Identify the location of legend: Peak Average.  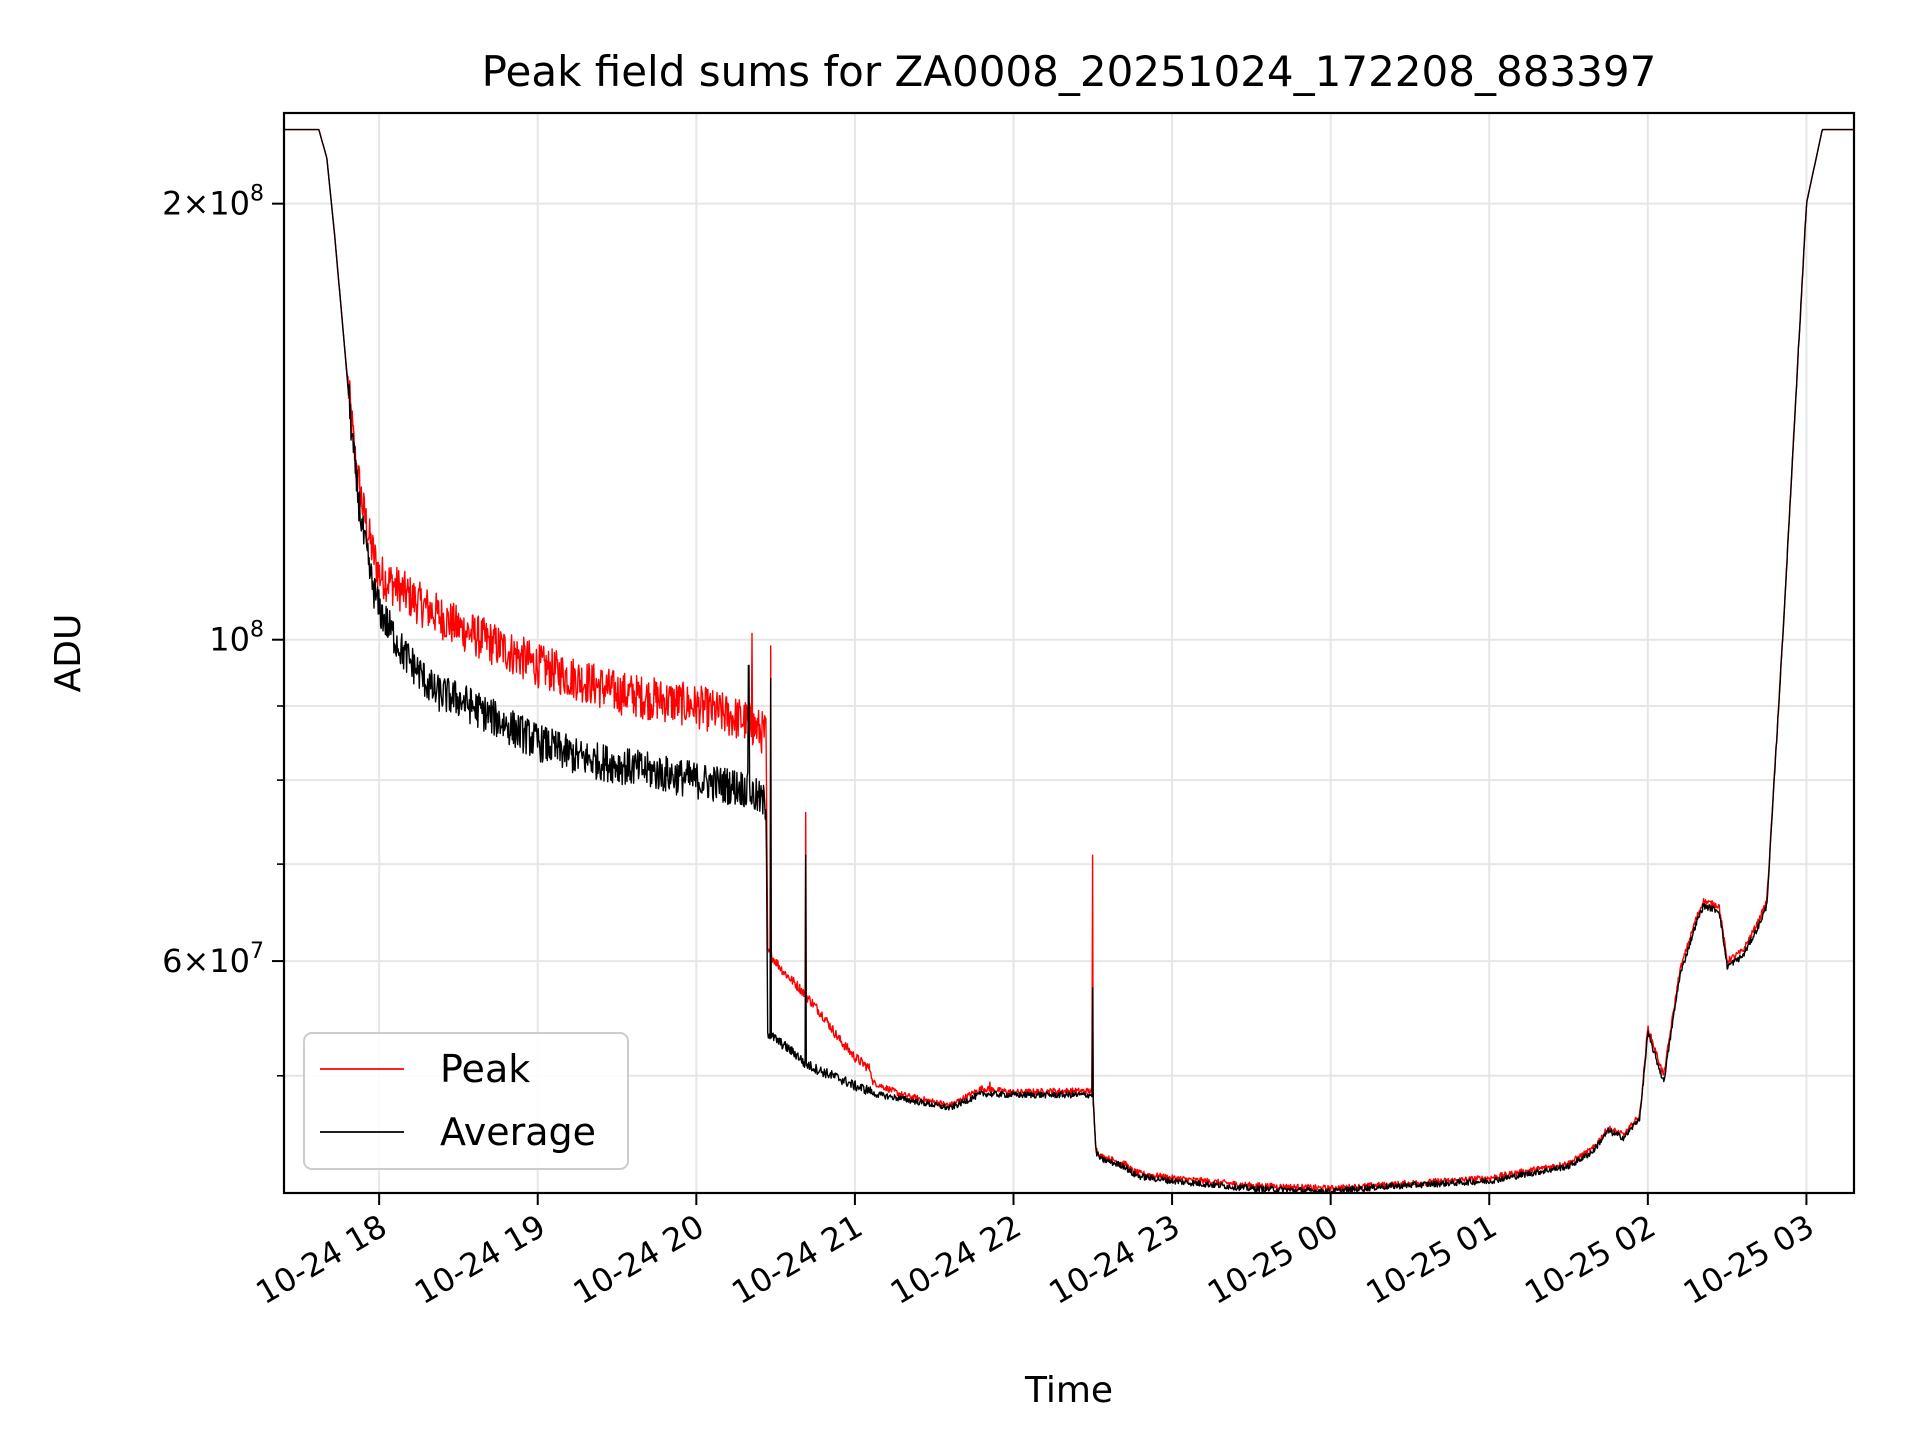
(466, 1101).